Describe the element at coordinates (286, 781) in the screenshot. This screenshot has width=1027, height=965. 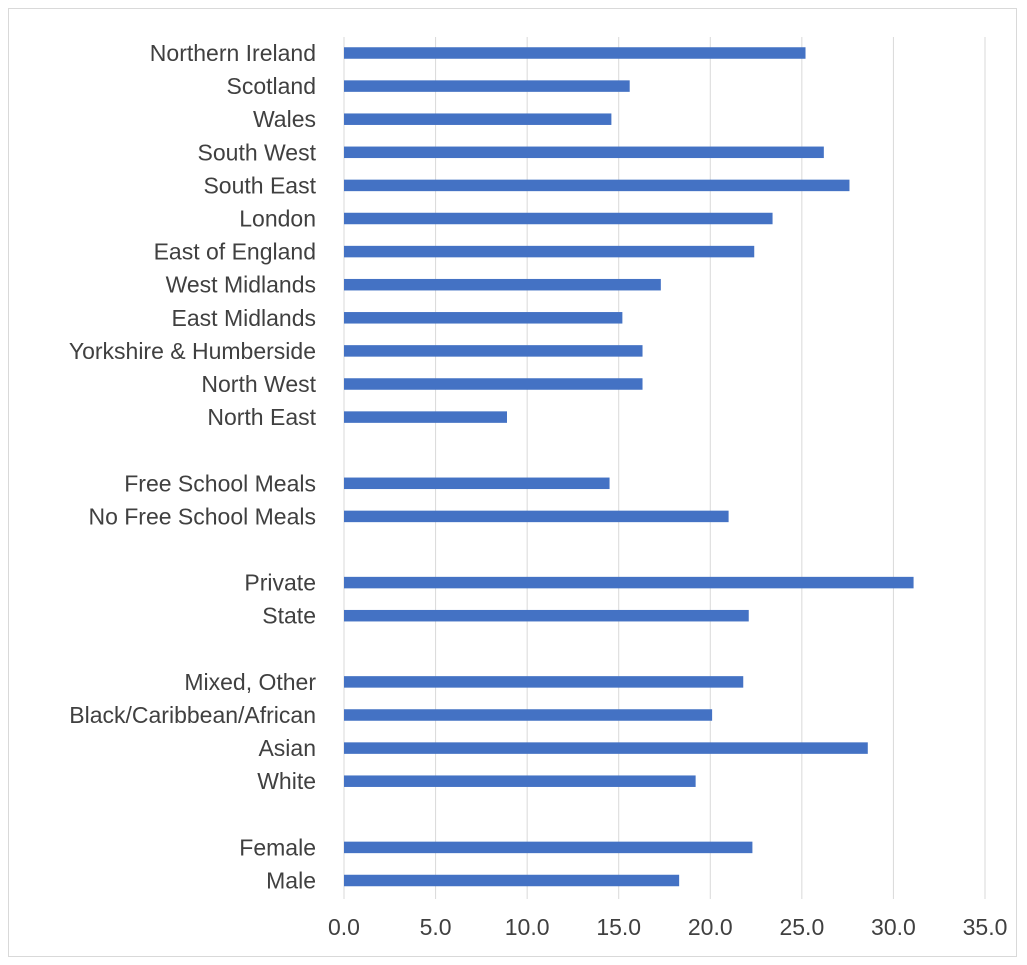
I see `category-label: White` at that location.